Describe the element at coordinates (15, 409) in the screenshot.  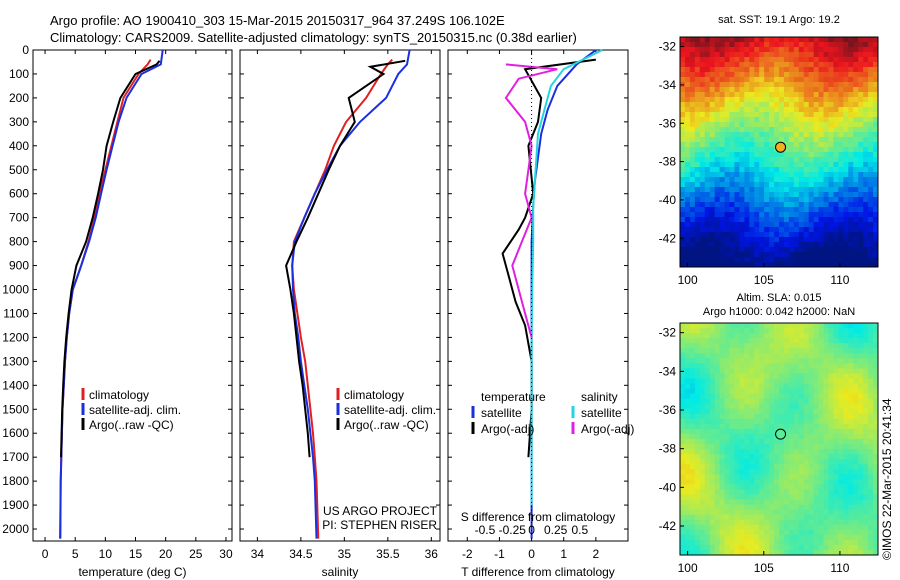
I see `y-tick-label: 1500` at that location.